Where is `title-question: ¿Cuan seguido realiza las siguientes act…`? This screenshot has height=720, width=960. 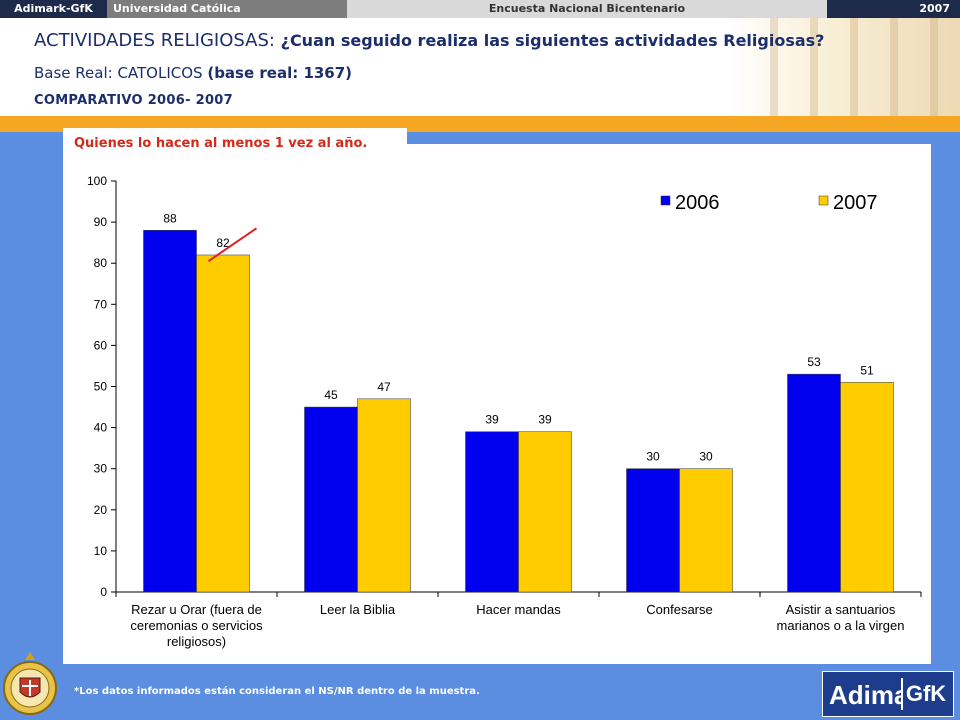
title-question: ¿Cuan seguido realiza las siguientes act… is located at coordinates (552, 40).